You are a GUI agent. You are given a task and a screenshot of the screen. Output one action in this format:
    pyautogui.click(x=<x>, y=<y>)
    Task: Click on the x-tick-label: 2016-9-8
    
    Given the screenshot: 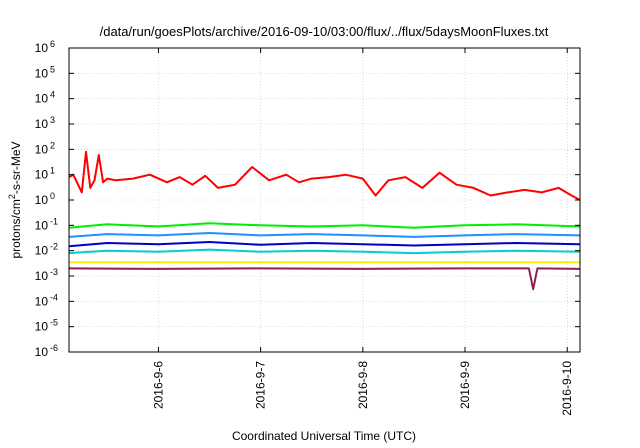 What is the action you would take?
    pyautogui.click(x=363, y=385)
    